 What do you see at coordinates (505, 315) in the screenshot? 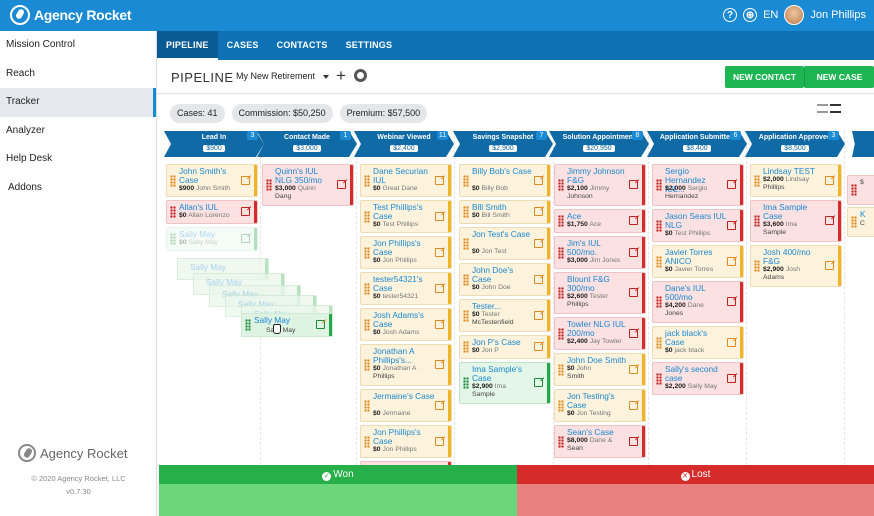
I see `pipeline-card: Tester... $0 Tester McTestenfield` at bounding box center [505, 315].